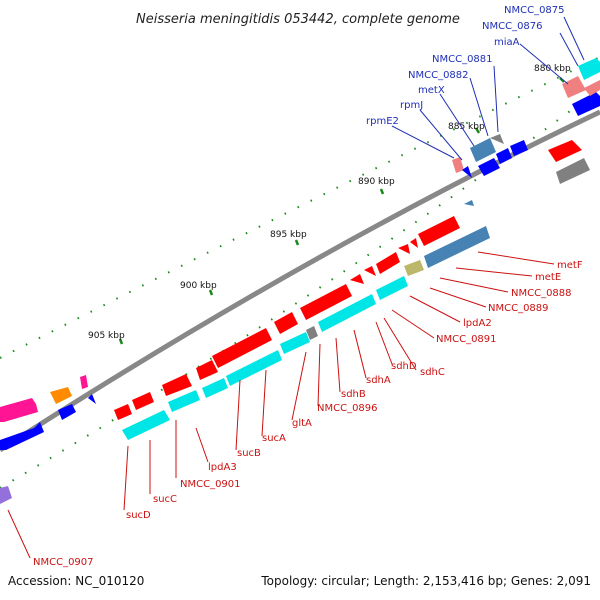  Describe the element at coordinates (242, 348) in the screenshot. I see `gene-sucB` at that location.